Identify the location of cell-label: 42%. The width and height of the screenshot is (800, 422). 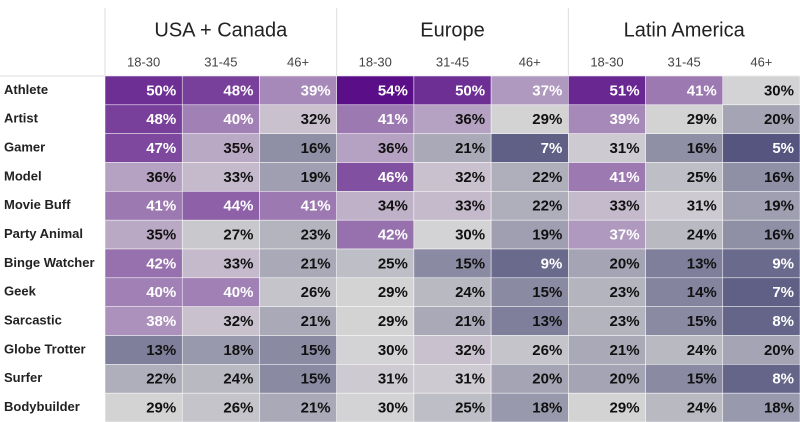
(393, 235).